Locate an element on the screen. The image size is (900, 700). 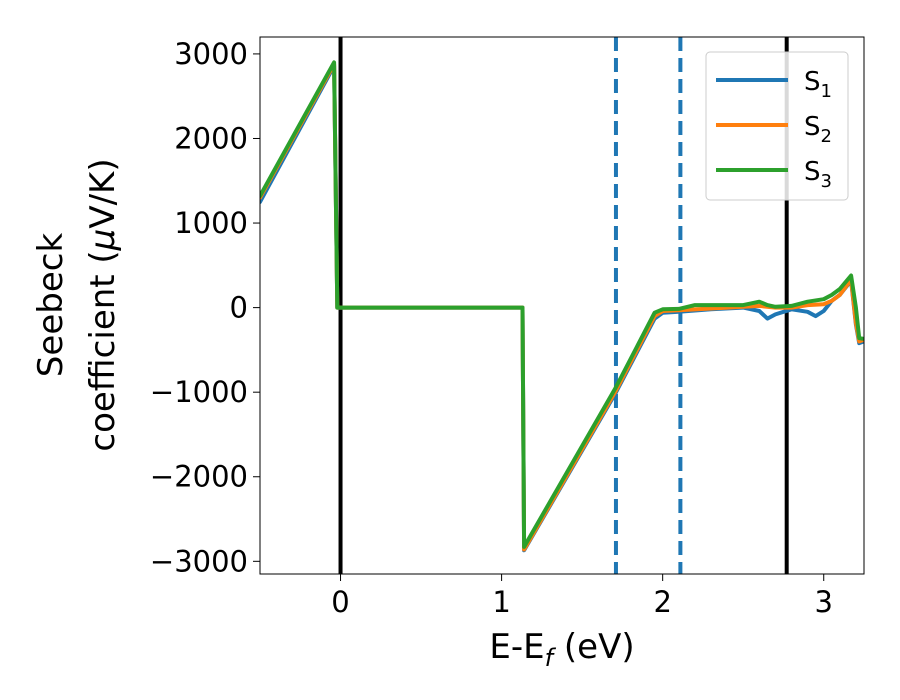
y-tick-label: −3000 is located at coordinates (199, 561).